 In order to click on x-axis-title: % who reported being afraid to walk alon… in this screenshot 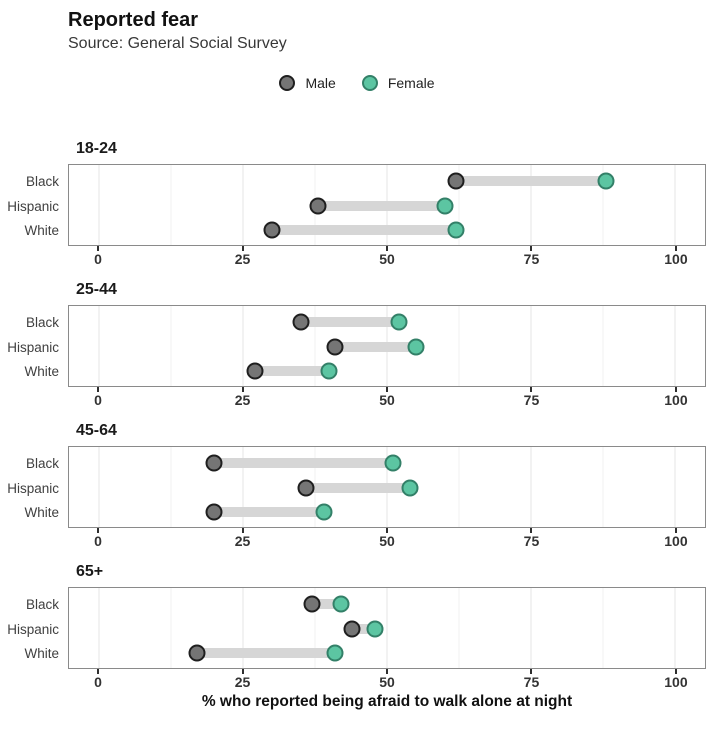, I will do `click(387, 701)`.